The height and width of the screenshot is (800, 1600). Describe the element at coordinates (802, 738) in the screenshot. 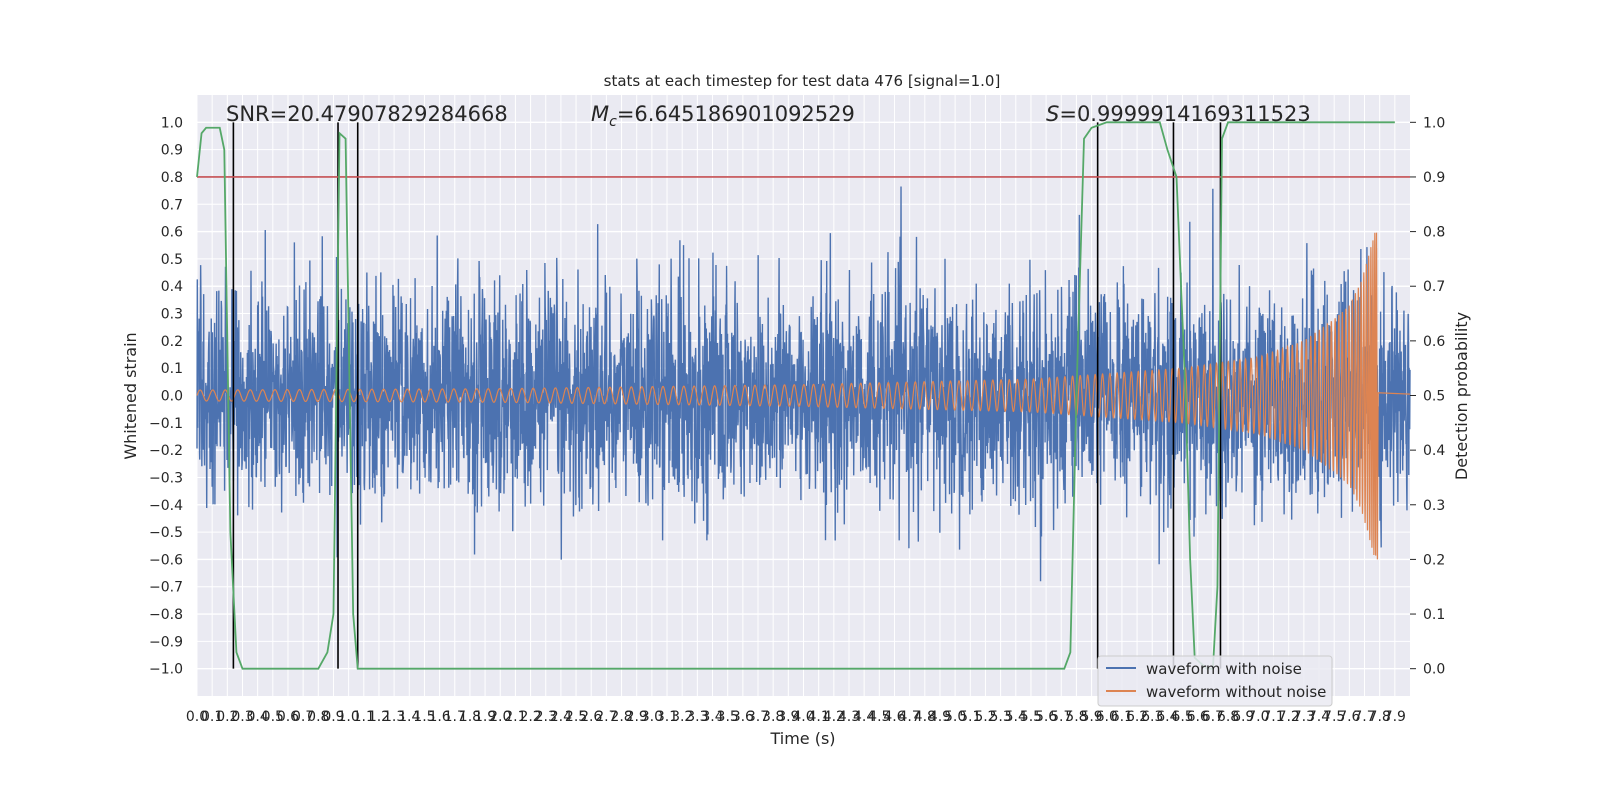

I see `x-axis-label: Time (s)` at that location.